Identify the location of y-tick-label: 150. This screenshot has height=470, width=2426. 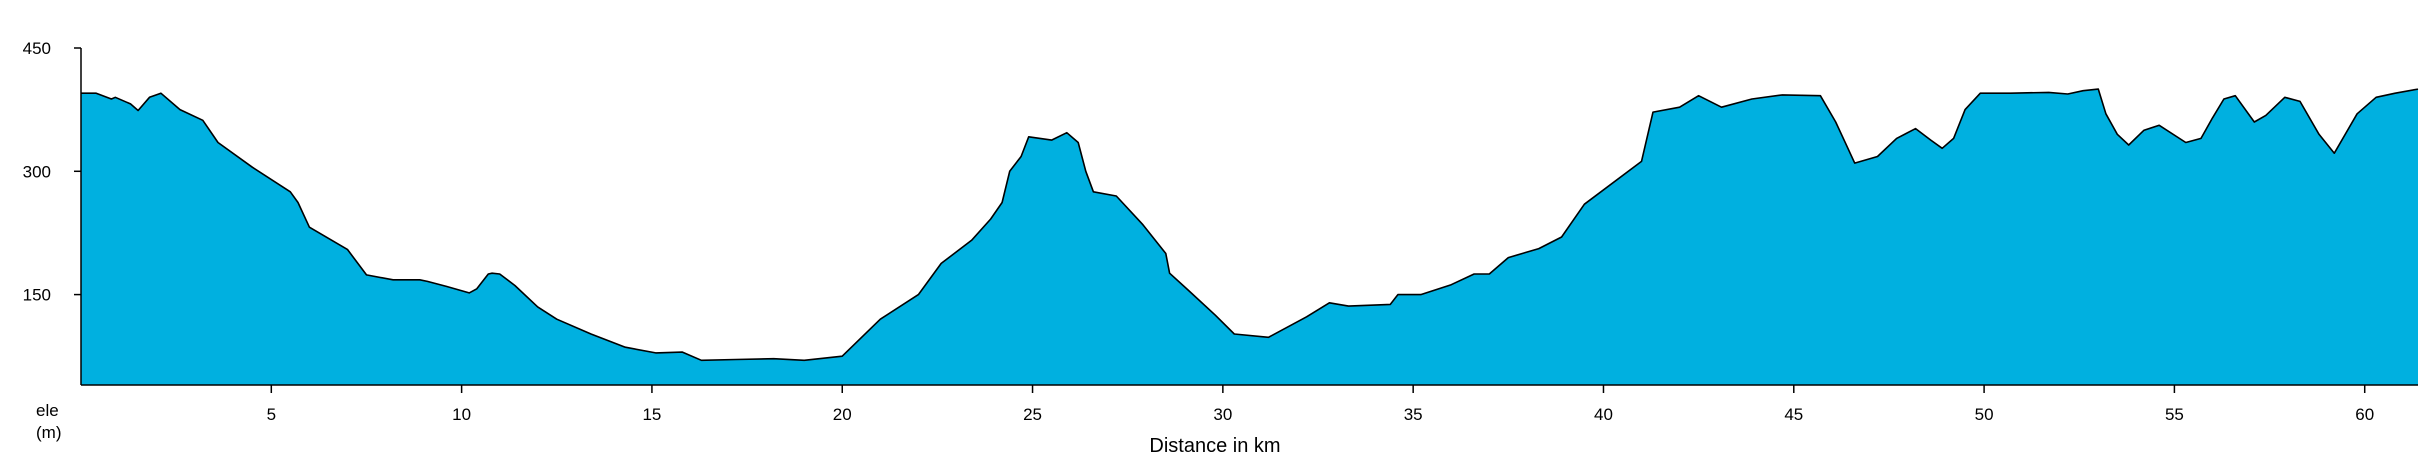
(37, 295).